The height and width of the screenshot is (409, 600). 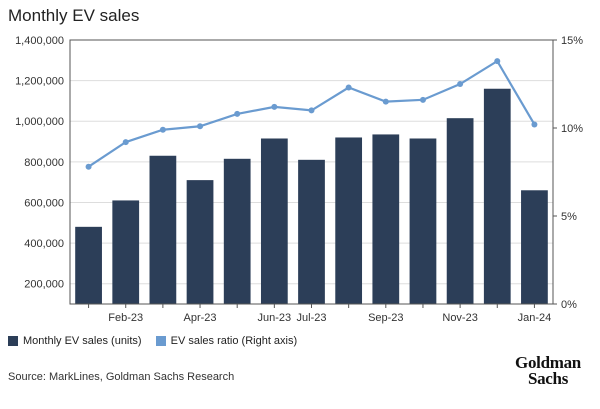 What do you see at coordinates (572, 129) in the screenshot?
I see `y-right-tick-label: 10%` at bounding box center [572, 129].